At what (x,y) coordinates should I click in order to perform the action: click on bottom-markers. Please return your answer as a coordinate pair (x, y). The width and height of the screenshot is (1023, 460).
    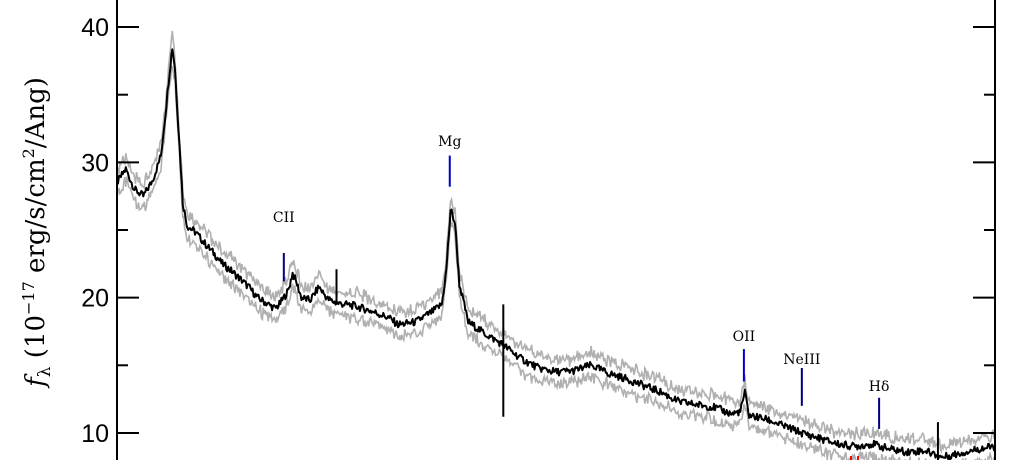
    Looking at the image, I should click on (855, 458).